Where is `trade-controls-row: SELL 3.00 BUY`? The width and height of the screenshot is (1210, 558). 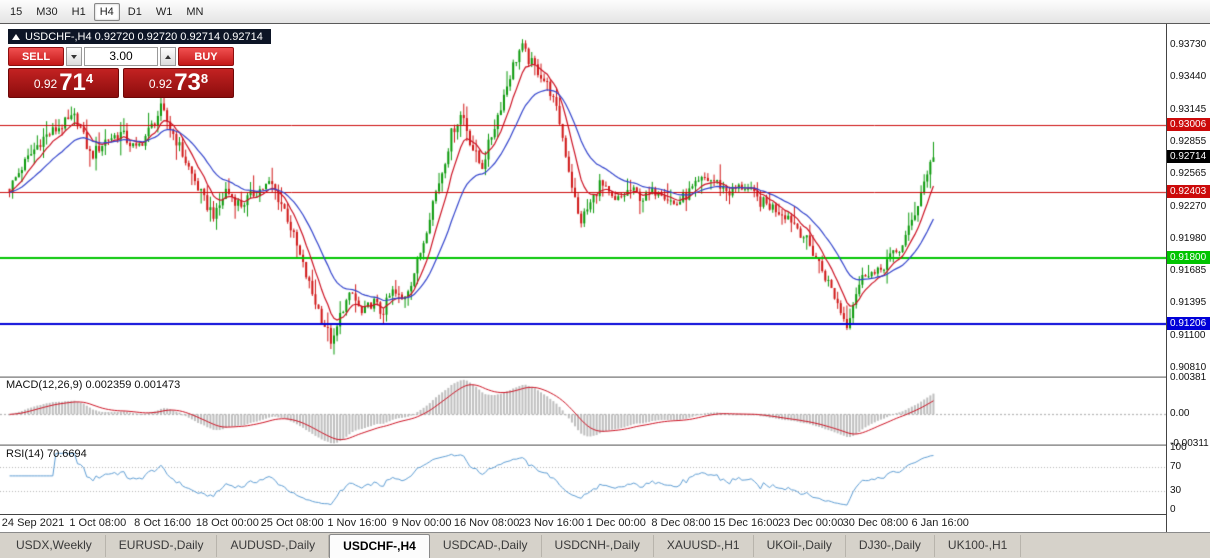
trade-controls-row: SELL 3.00 BUY is located at coordinates (121, 56).